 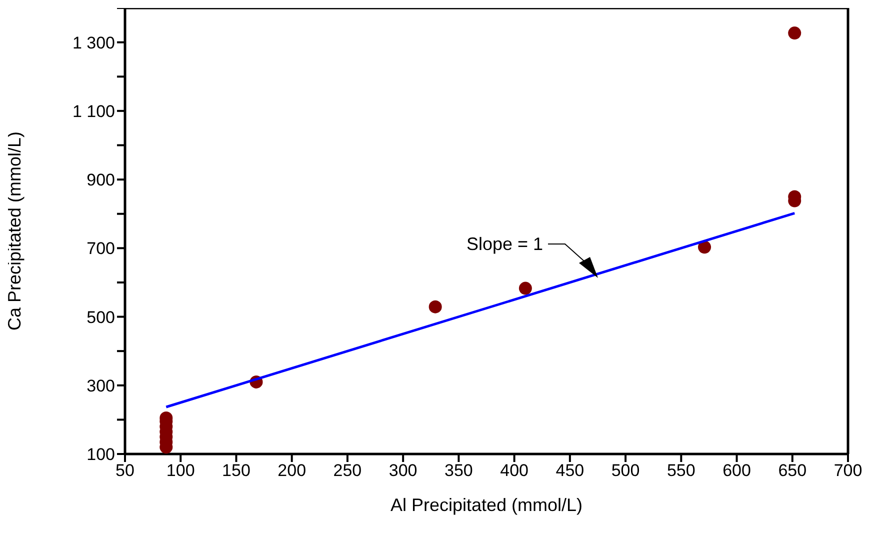 What do you see at coordinates (570, 470) in the screenshot?
I see `x-tick-label: 450` at bounding box center [570, 470].